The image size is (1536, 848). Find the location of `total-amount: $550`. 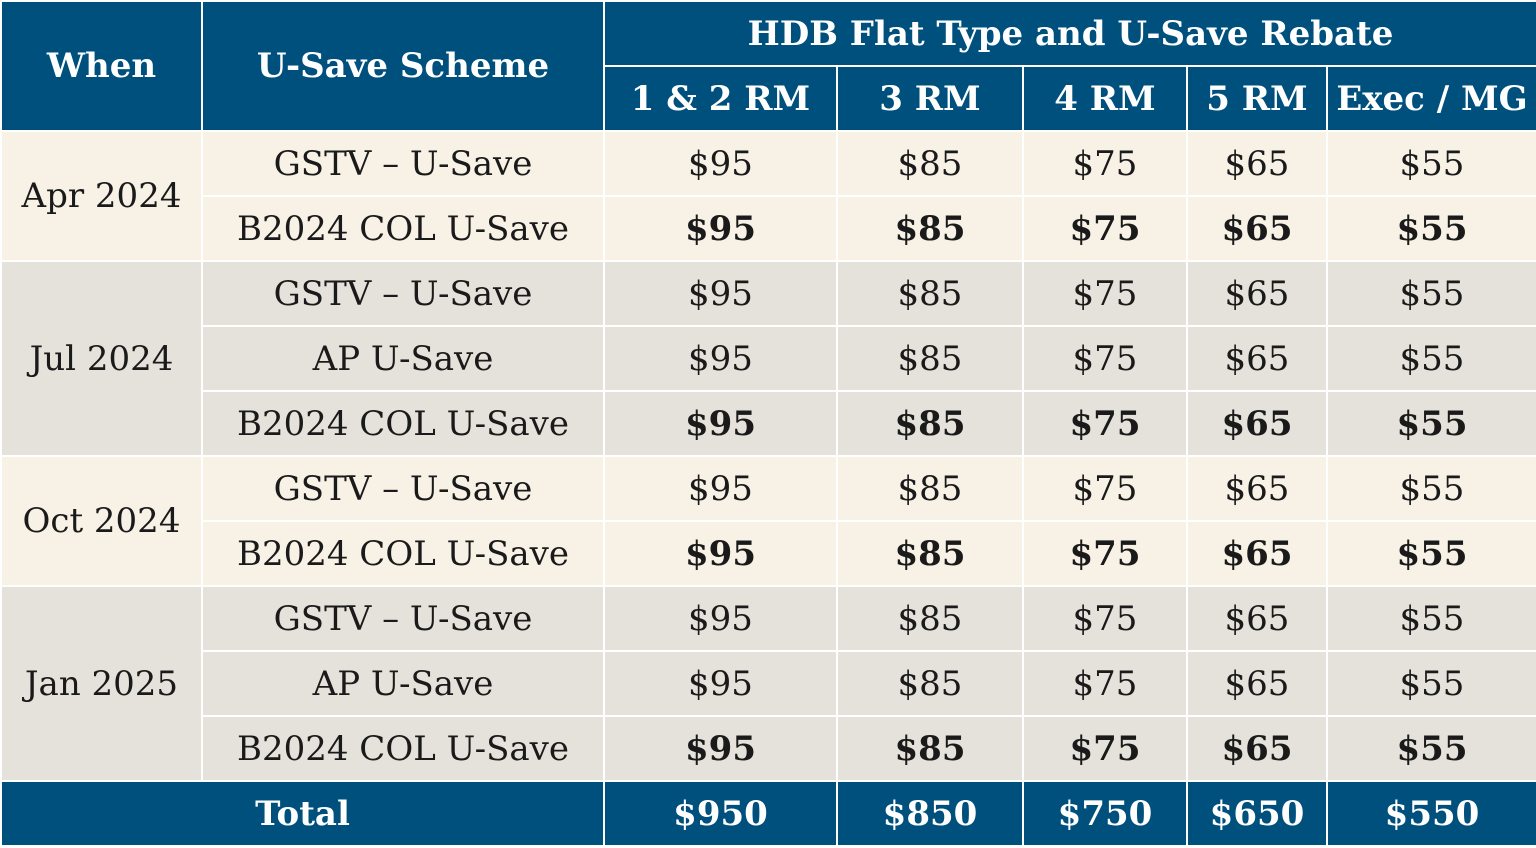

total-amount: $550 is located at coordinates (1431, 813).